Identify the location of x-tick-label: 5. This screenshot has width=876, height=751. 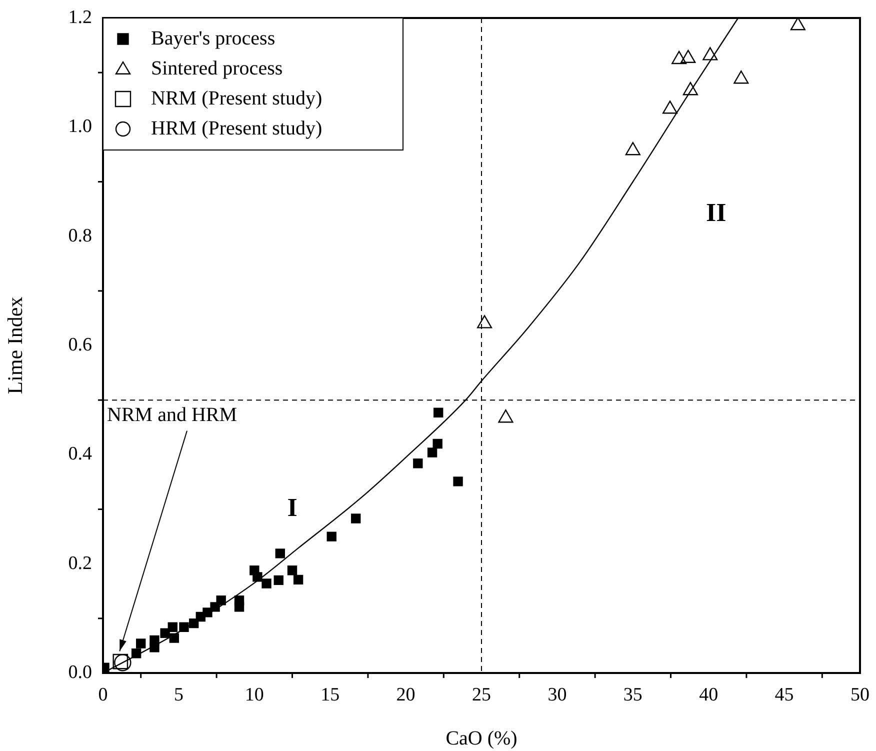
(179, 695).